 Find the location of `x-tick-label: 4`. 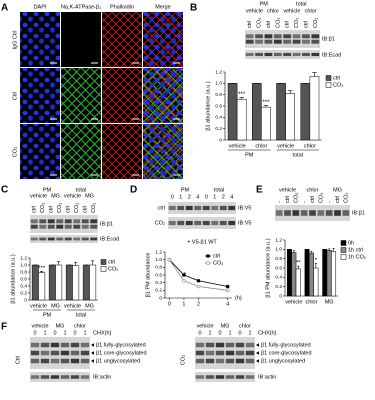

x-tick-label: 4 is located at coordinates (227, 304).